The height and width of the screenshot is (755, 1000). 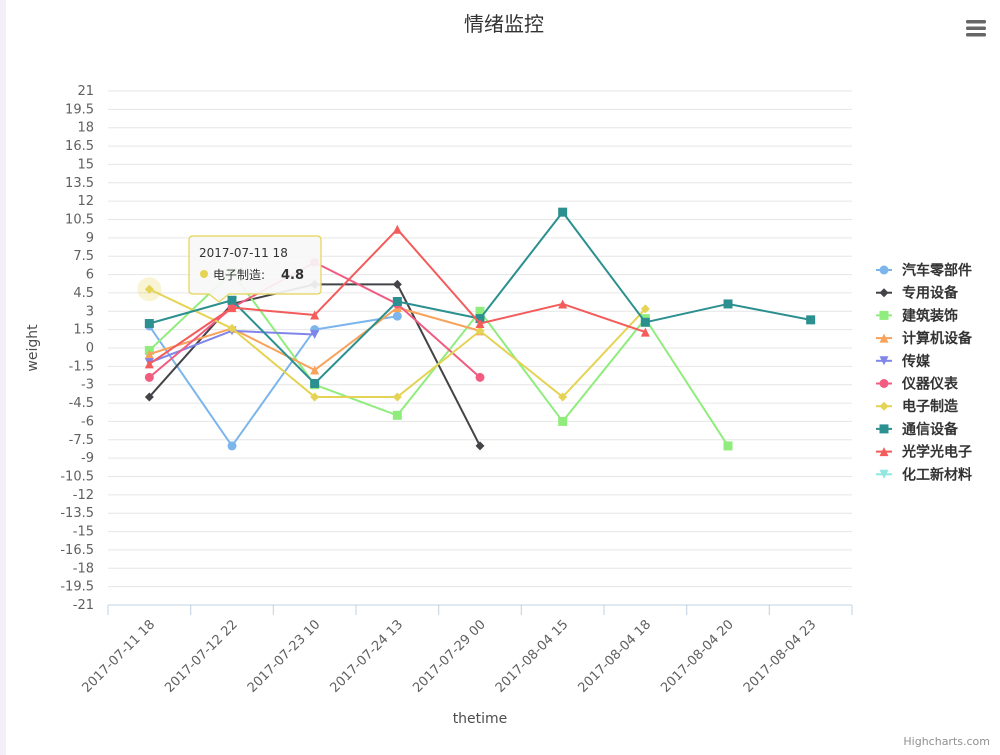 I want to click on y-tick-label: -12, so click(x=83, y=495).